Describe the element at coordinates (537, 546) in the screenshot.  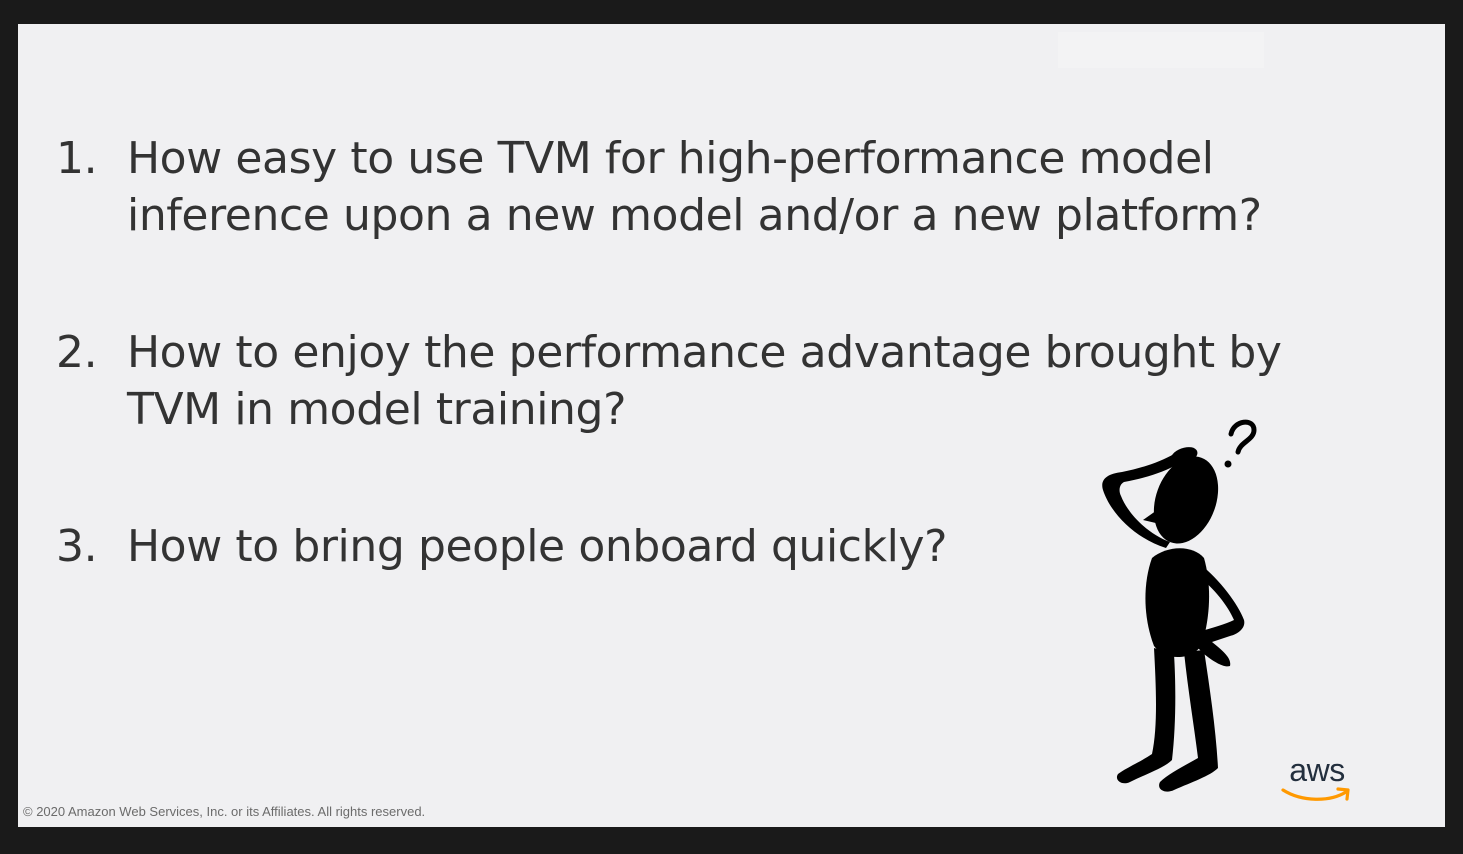
I see `question-text: How to bring people onboard quickly?` at that location.